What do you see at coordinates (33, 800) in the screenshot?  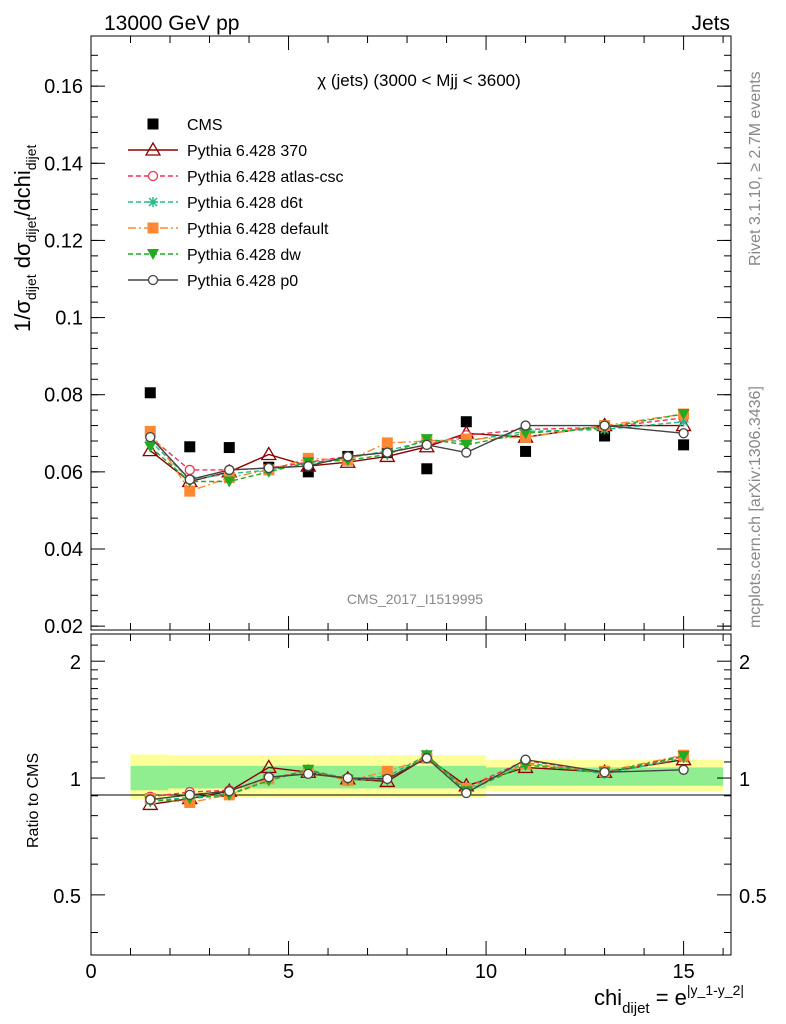 I see `ratio-y-axis-label: Ratio to CMS` at bounding box center [33, 800].